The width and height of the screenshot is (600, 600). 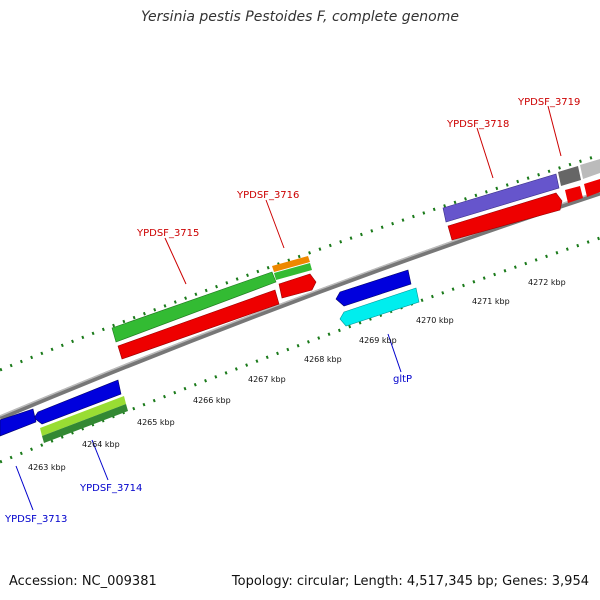 What do you see at coordinates (378, 340) in the screenshot?
I see `kbp-label-4269: 4269 kbp` at bounding box center [378, 340].